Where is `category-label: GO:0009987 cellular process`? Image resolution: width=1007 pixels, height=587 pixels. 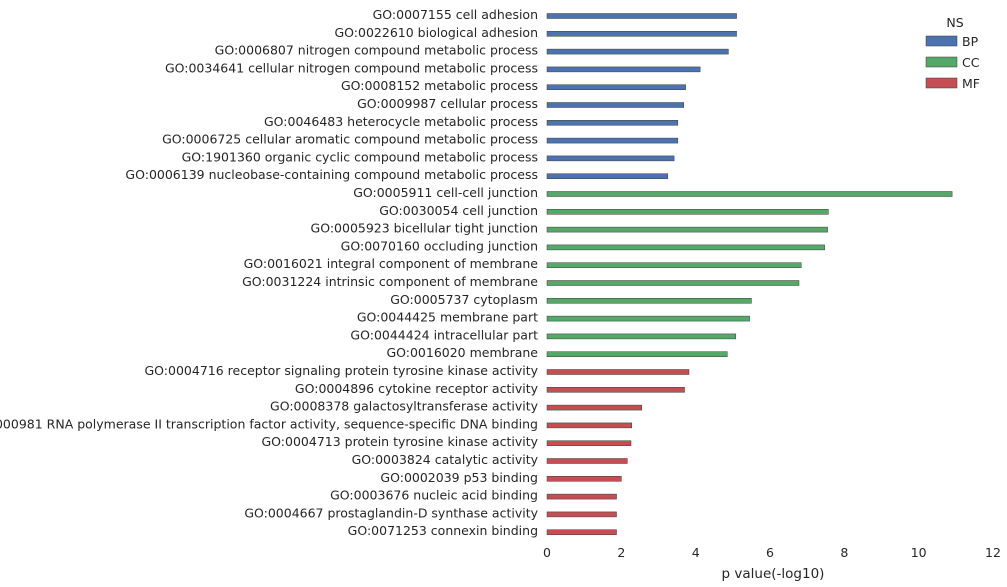 category-label: GO:0009987 cellular process is located at coordinates (447, 103).